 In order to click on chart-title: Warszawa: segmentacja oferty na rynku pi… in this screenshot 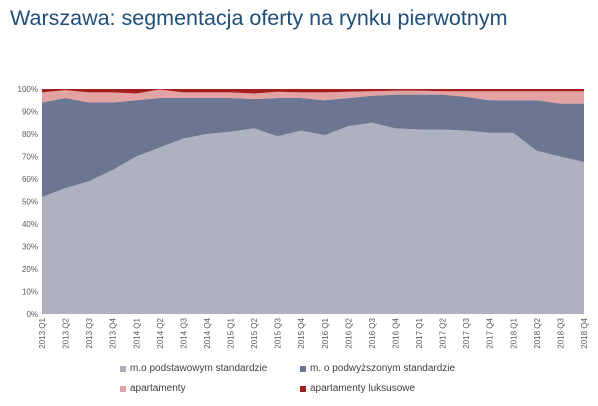, I will do `click(259, 18)`.